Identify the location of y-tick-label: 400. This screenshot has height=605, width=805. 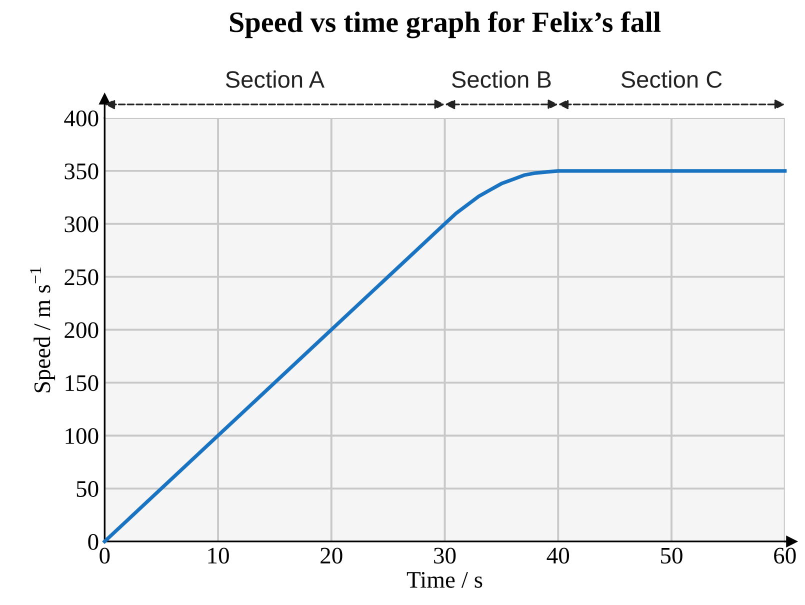
(81, 118).